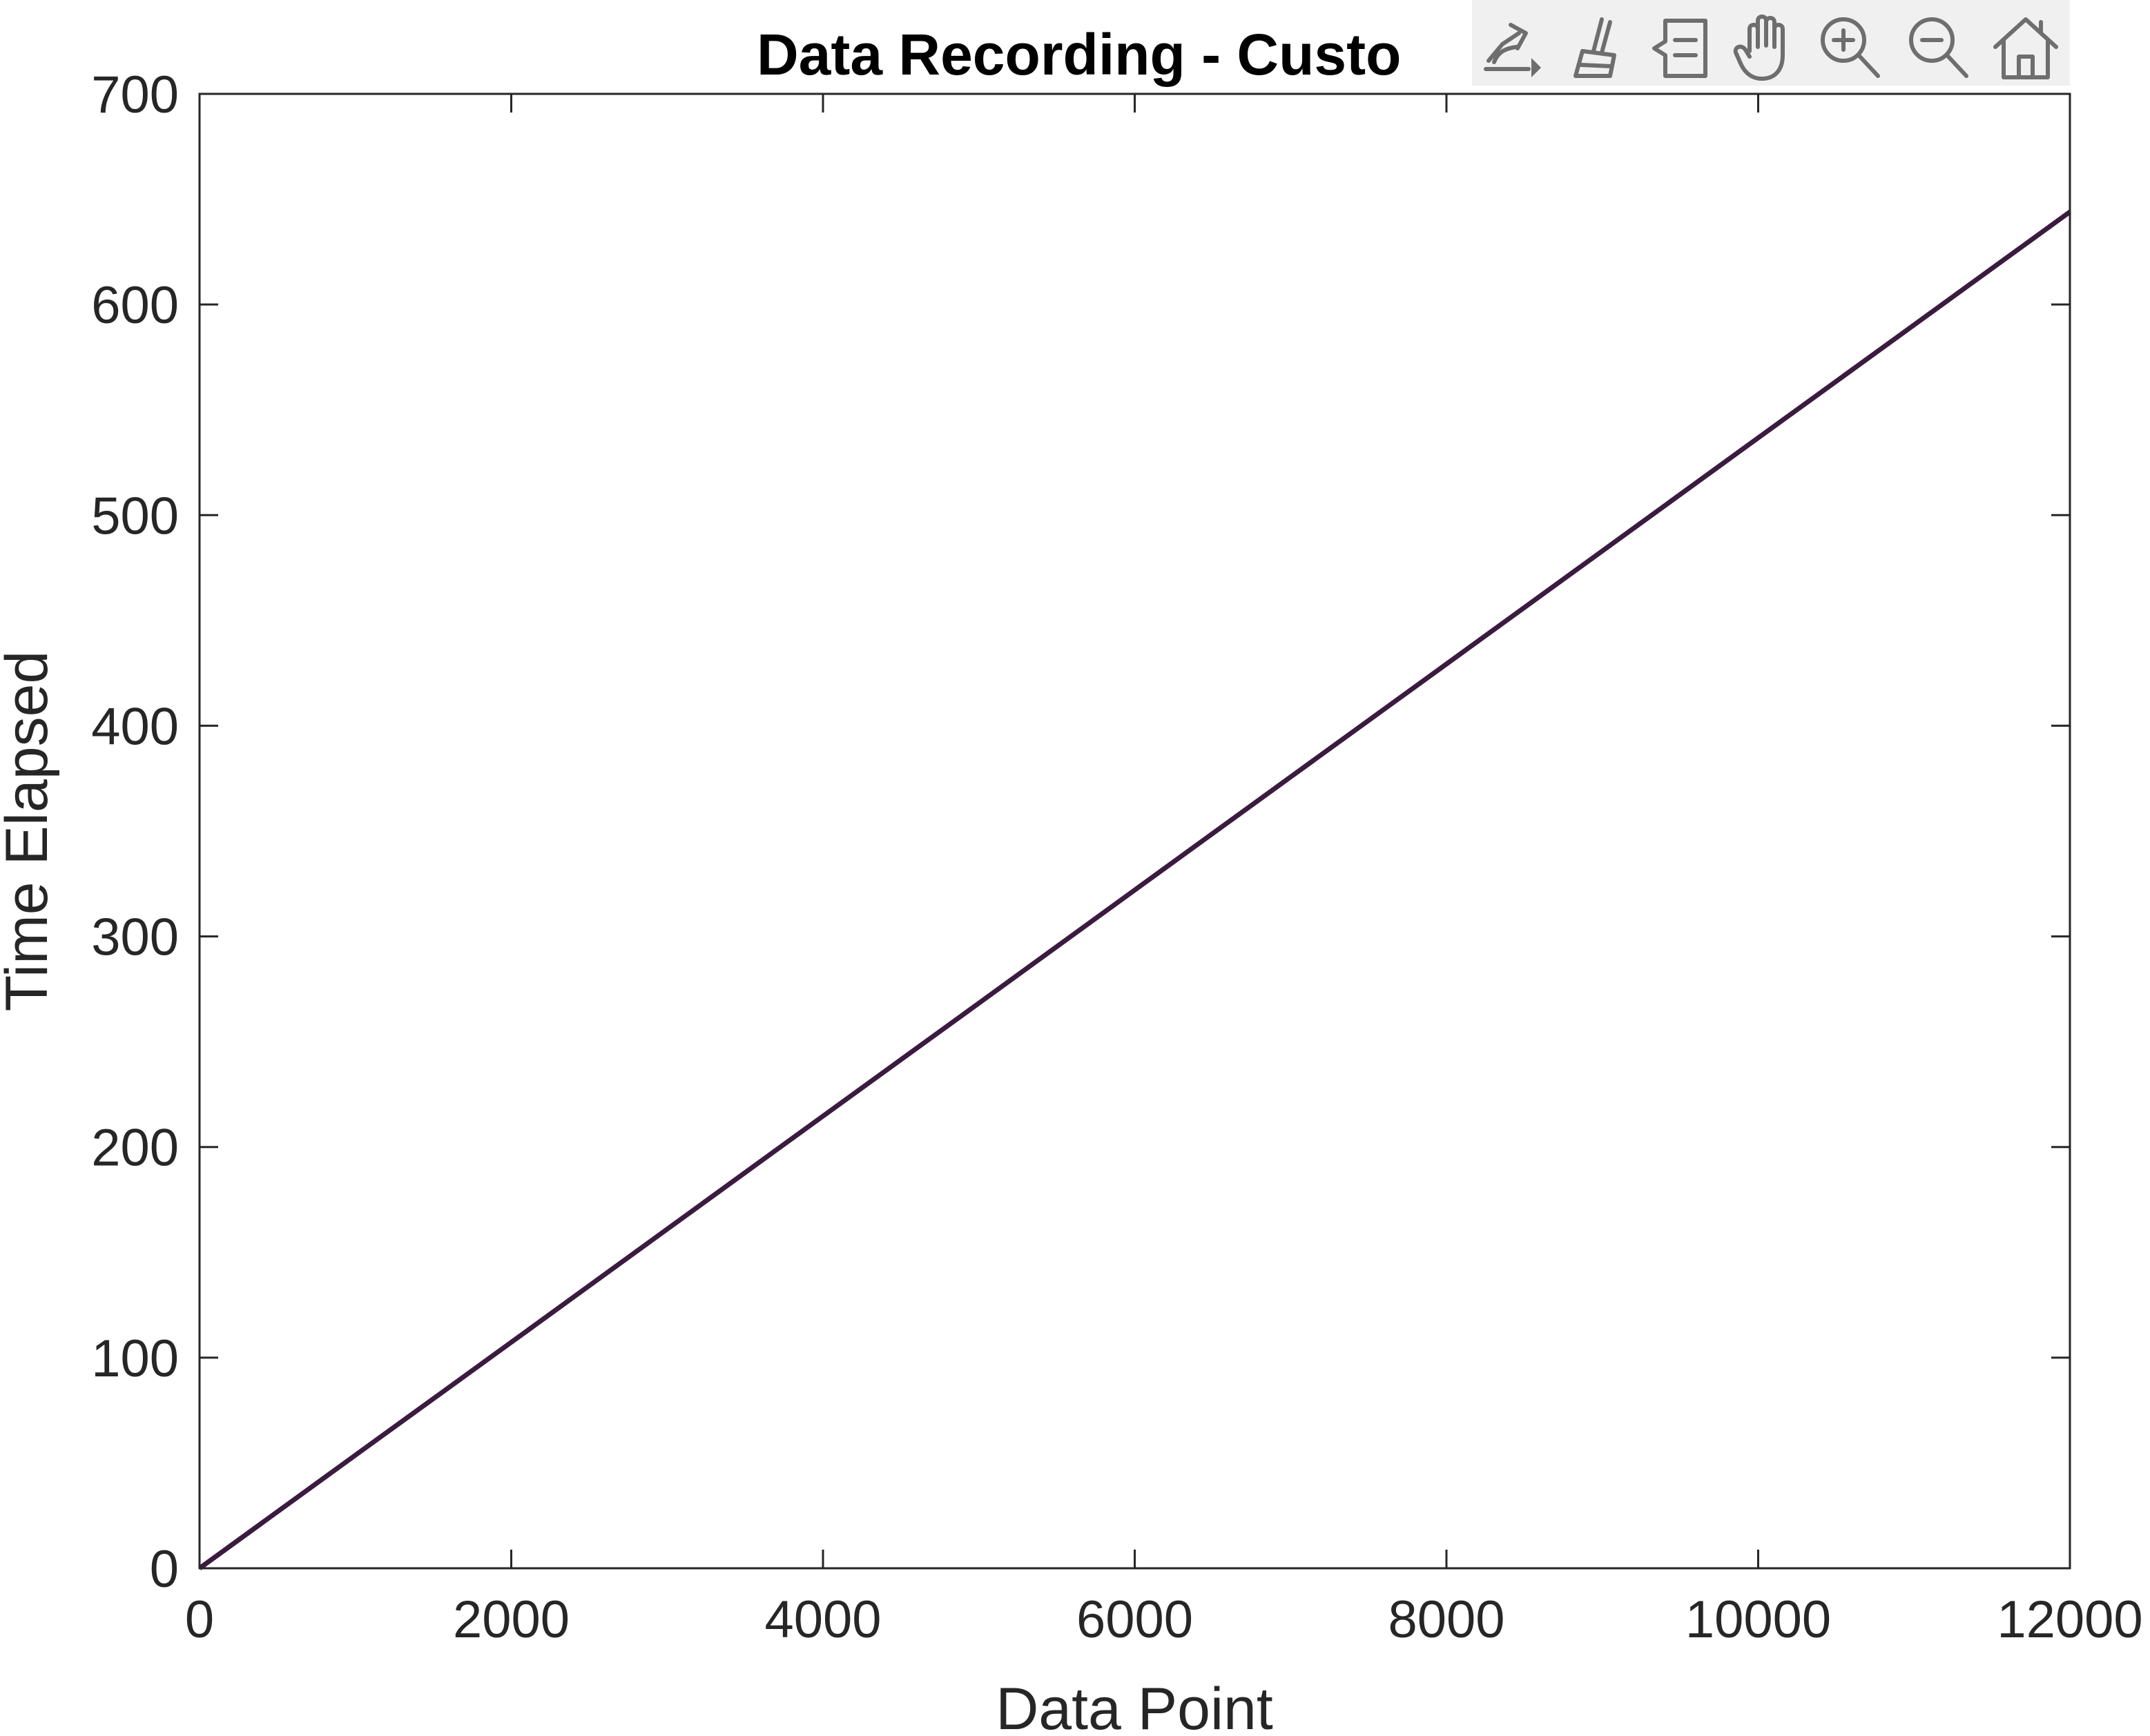 The image size is (2150, 1736). Describe the element at coordinates (1766, 46) in the screenshot. I see `pan-icon` at that location.